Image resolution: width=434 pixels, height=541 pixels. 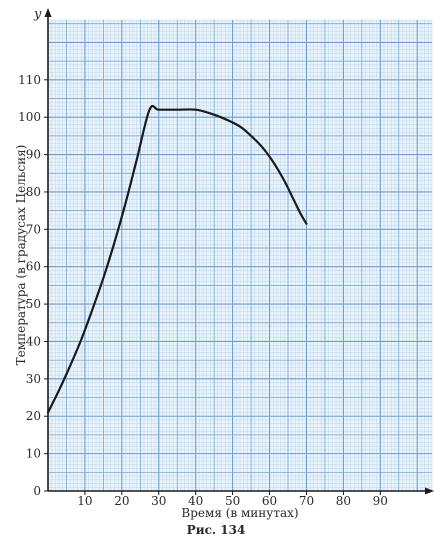 What do you see at coordinates (37, 14) in the screenshot?
I see `y-axis-letter: y` at bounding box center [37, 14].